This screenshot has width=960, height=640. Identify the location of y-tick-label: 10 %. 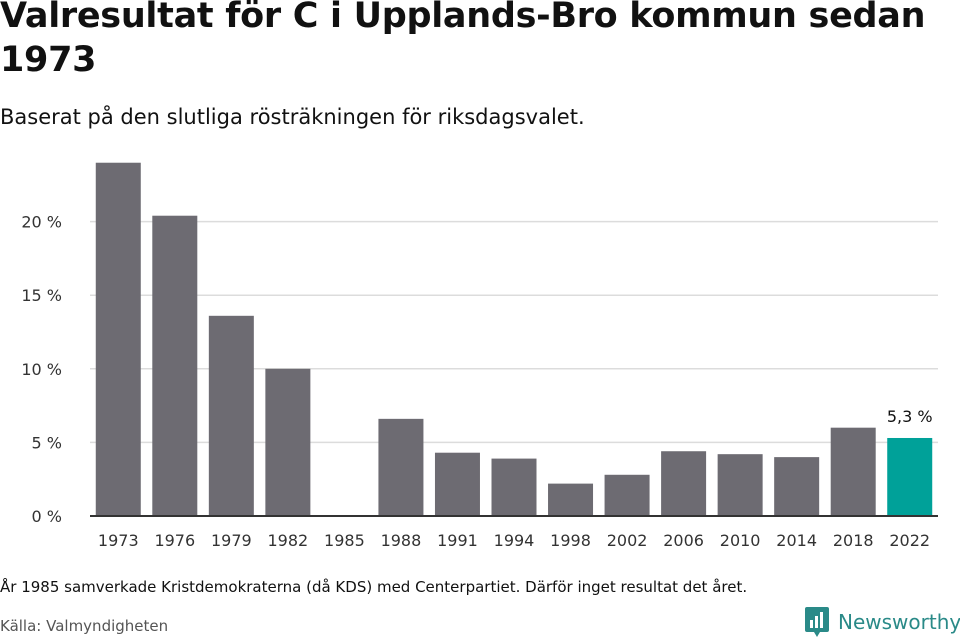
(41, 369).